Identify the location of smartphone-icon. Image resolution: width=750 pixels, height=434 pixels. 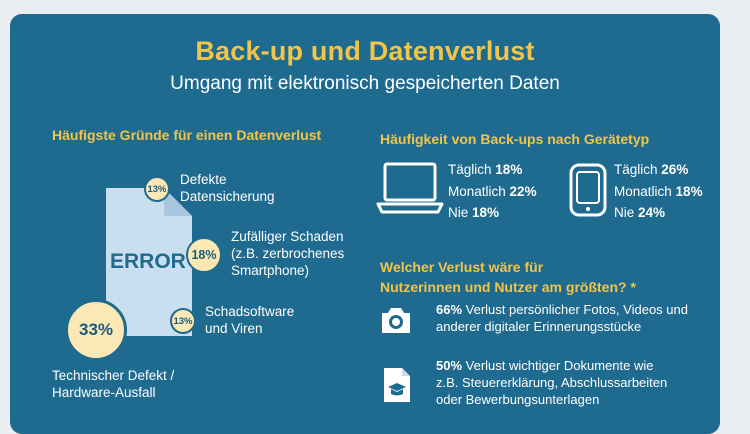
(588, 190).